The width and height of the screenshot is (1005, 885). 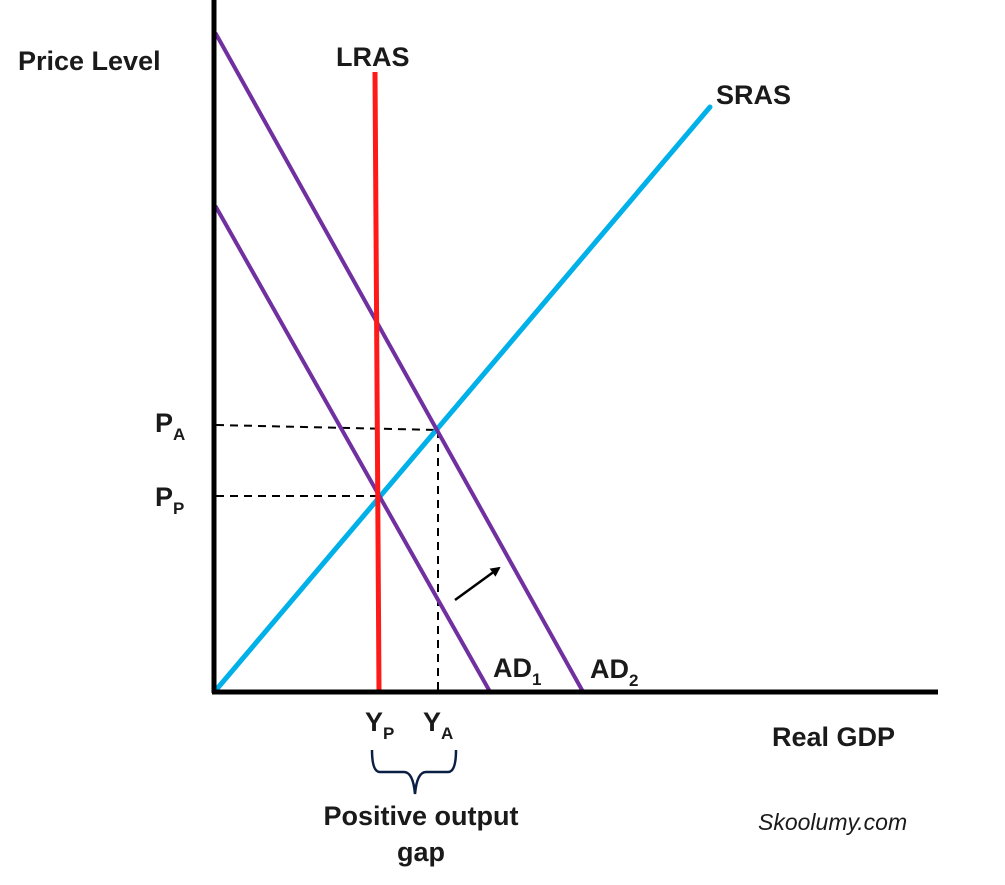 I want to click on lras-label: LRAS, so click(x=373, y=57).